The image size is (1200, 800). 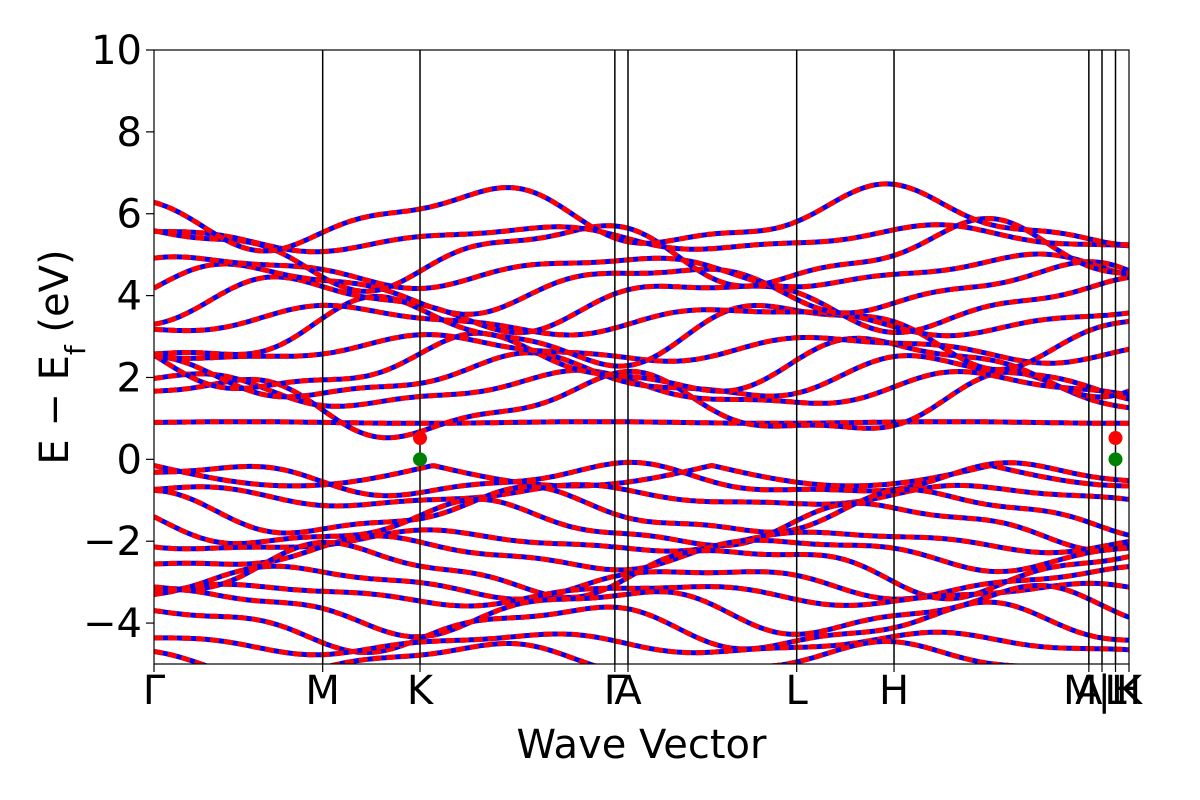 What do you see at coordinates (75, 349) in the screenshot?
I see `y-axis-label-subscript: f` at bounding box center [75, 349].